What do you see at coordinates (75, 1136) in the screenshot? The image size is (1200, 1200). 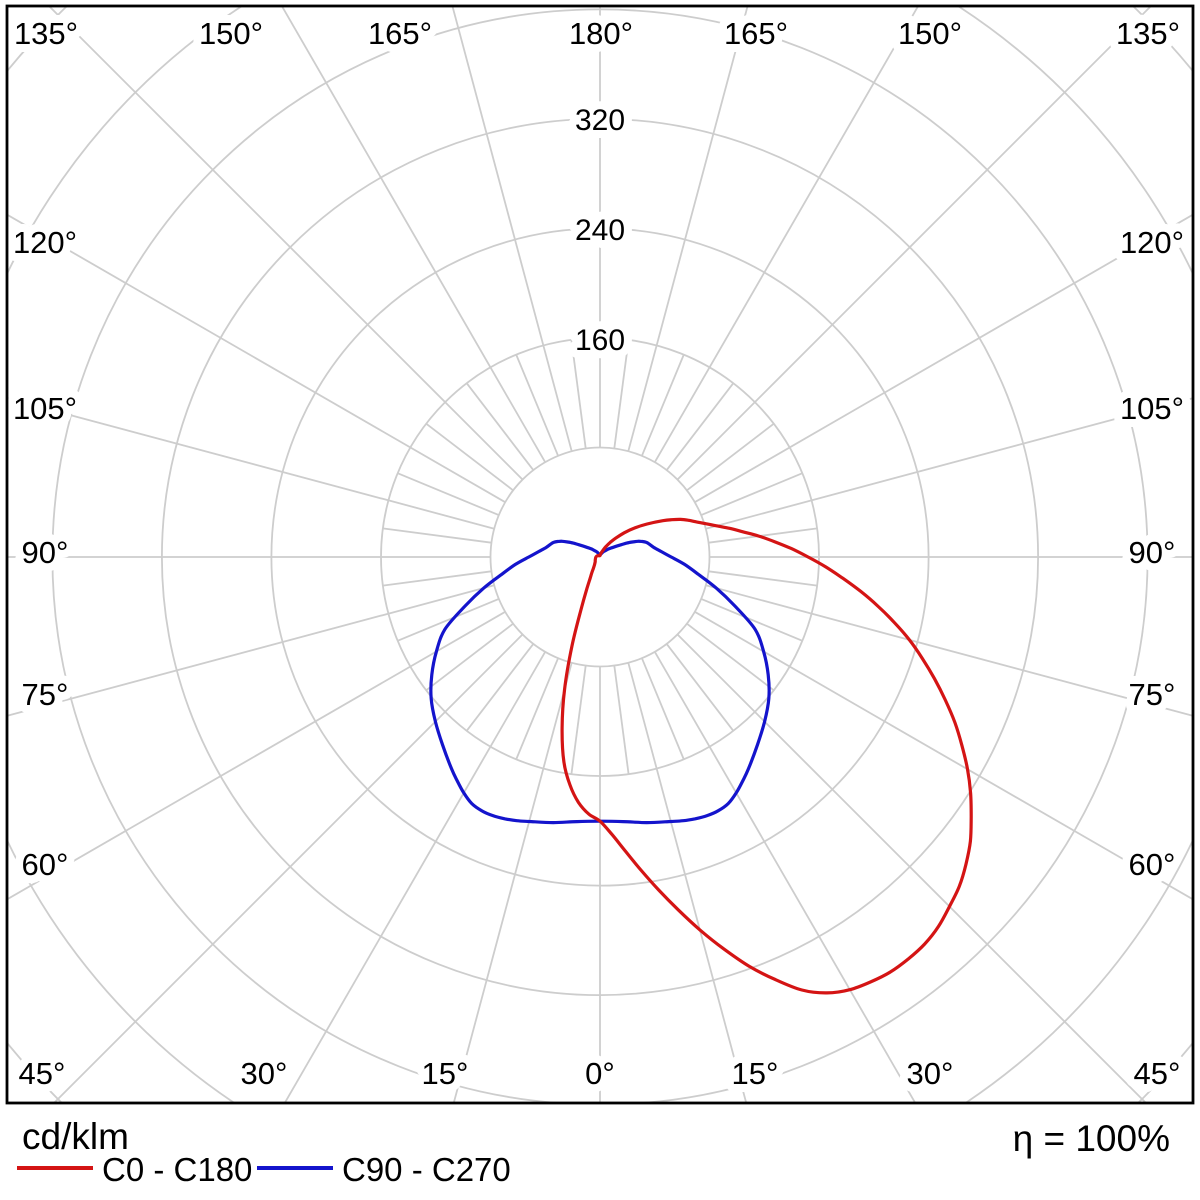 I see `unit-label: cd/klm` at bounding box center [75, 1136].